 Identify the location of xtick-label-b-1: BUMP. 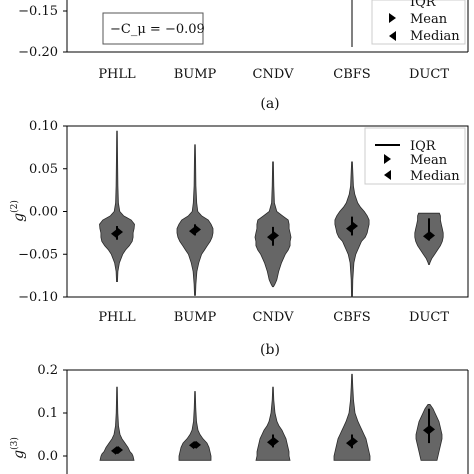
(195, 317).